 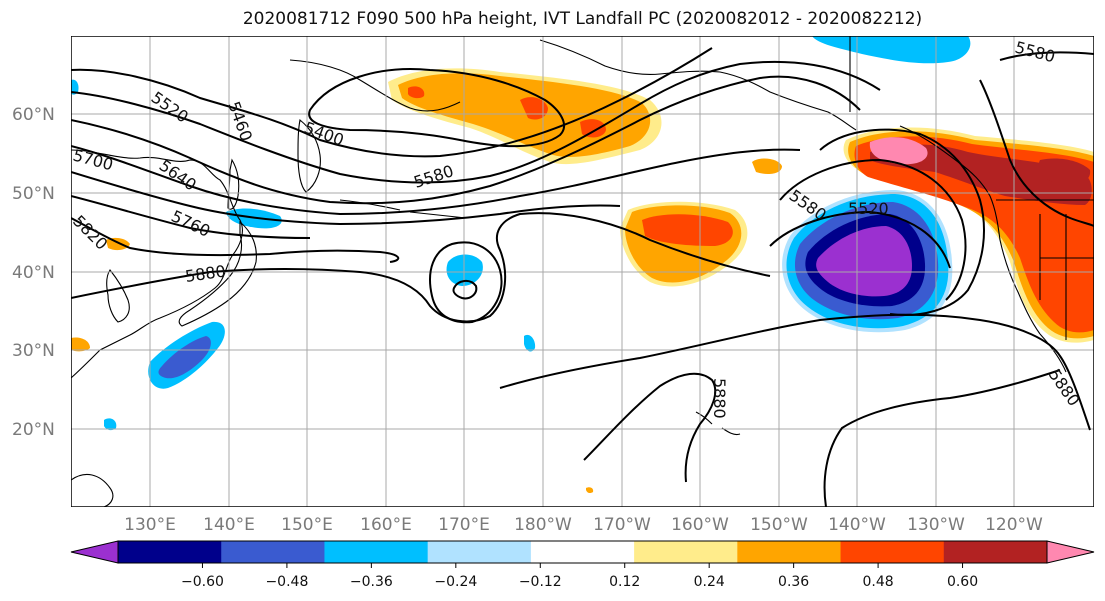 What do you see at coordinates (590, 490) in the screenshot?
I see `pos-field-tiny` at bounding box center [590, 490].